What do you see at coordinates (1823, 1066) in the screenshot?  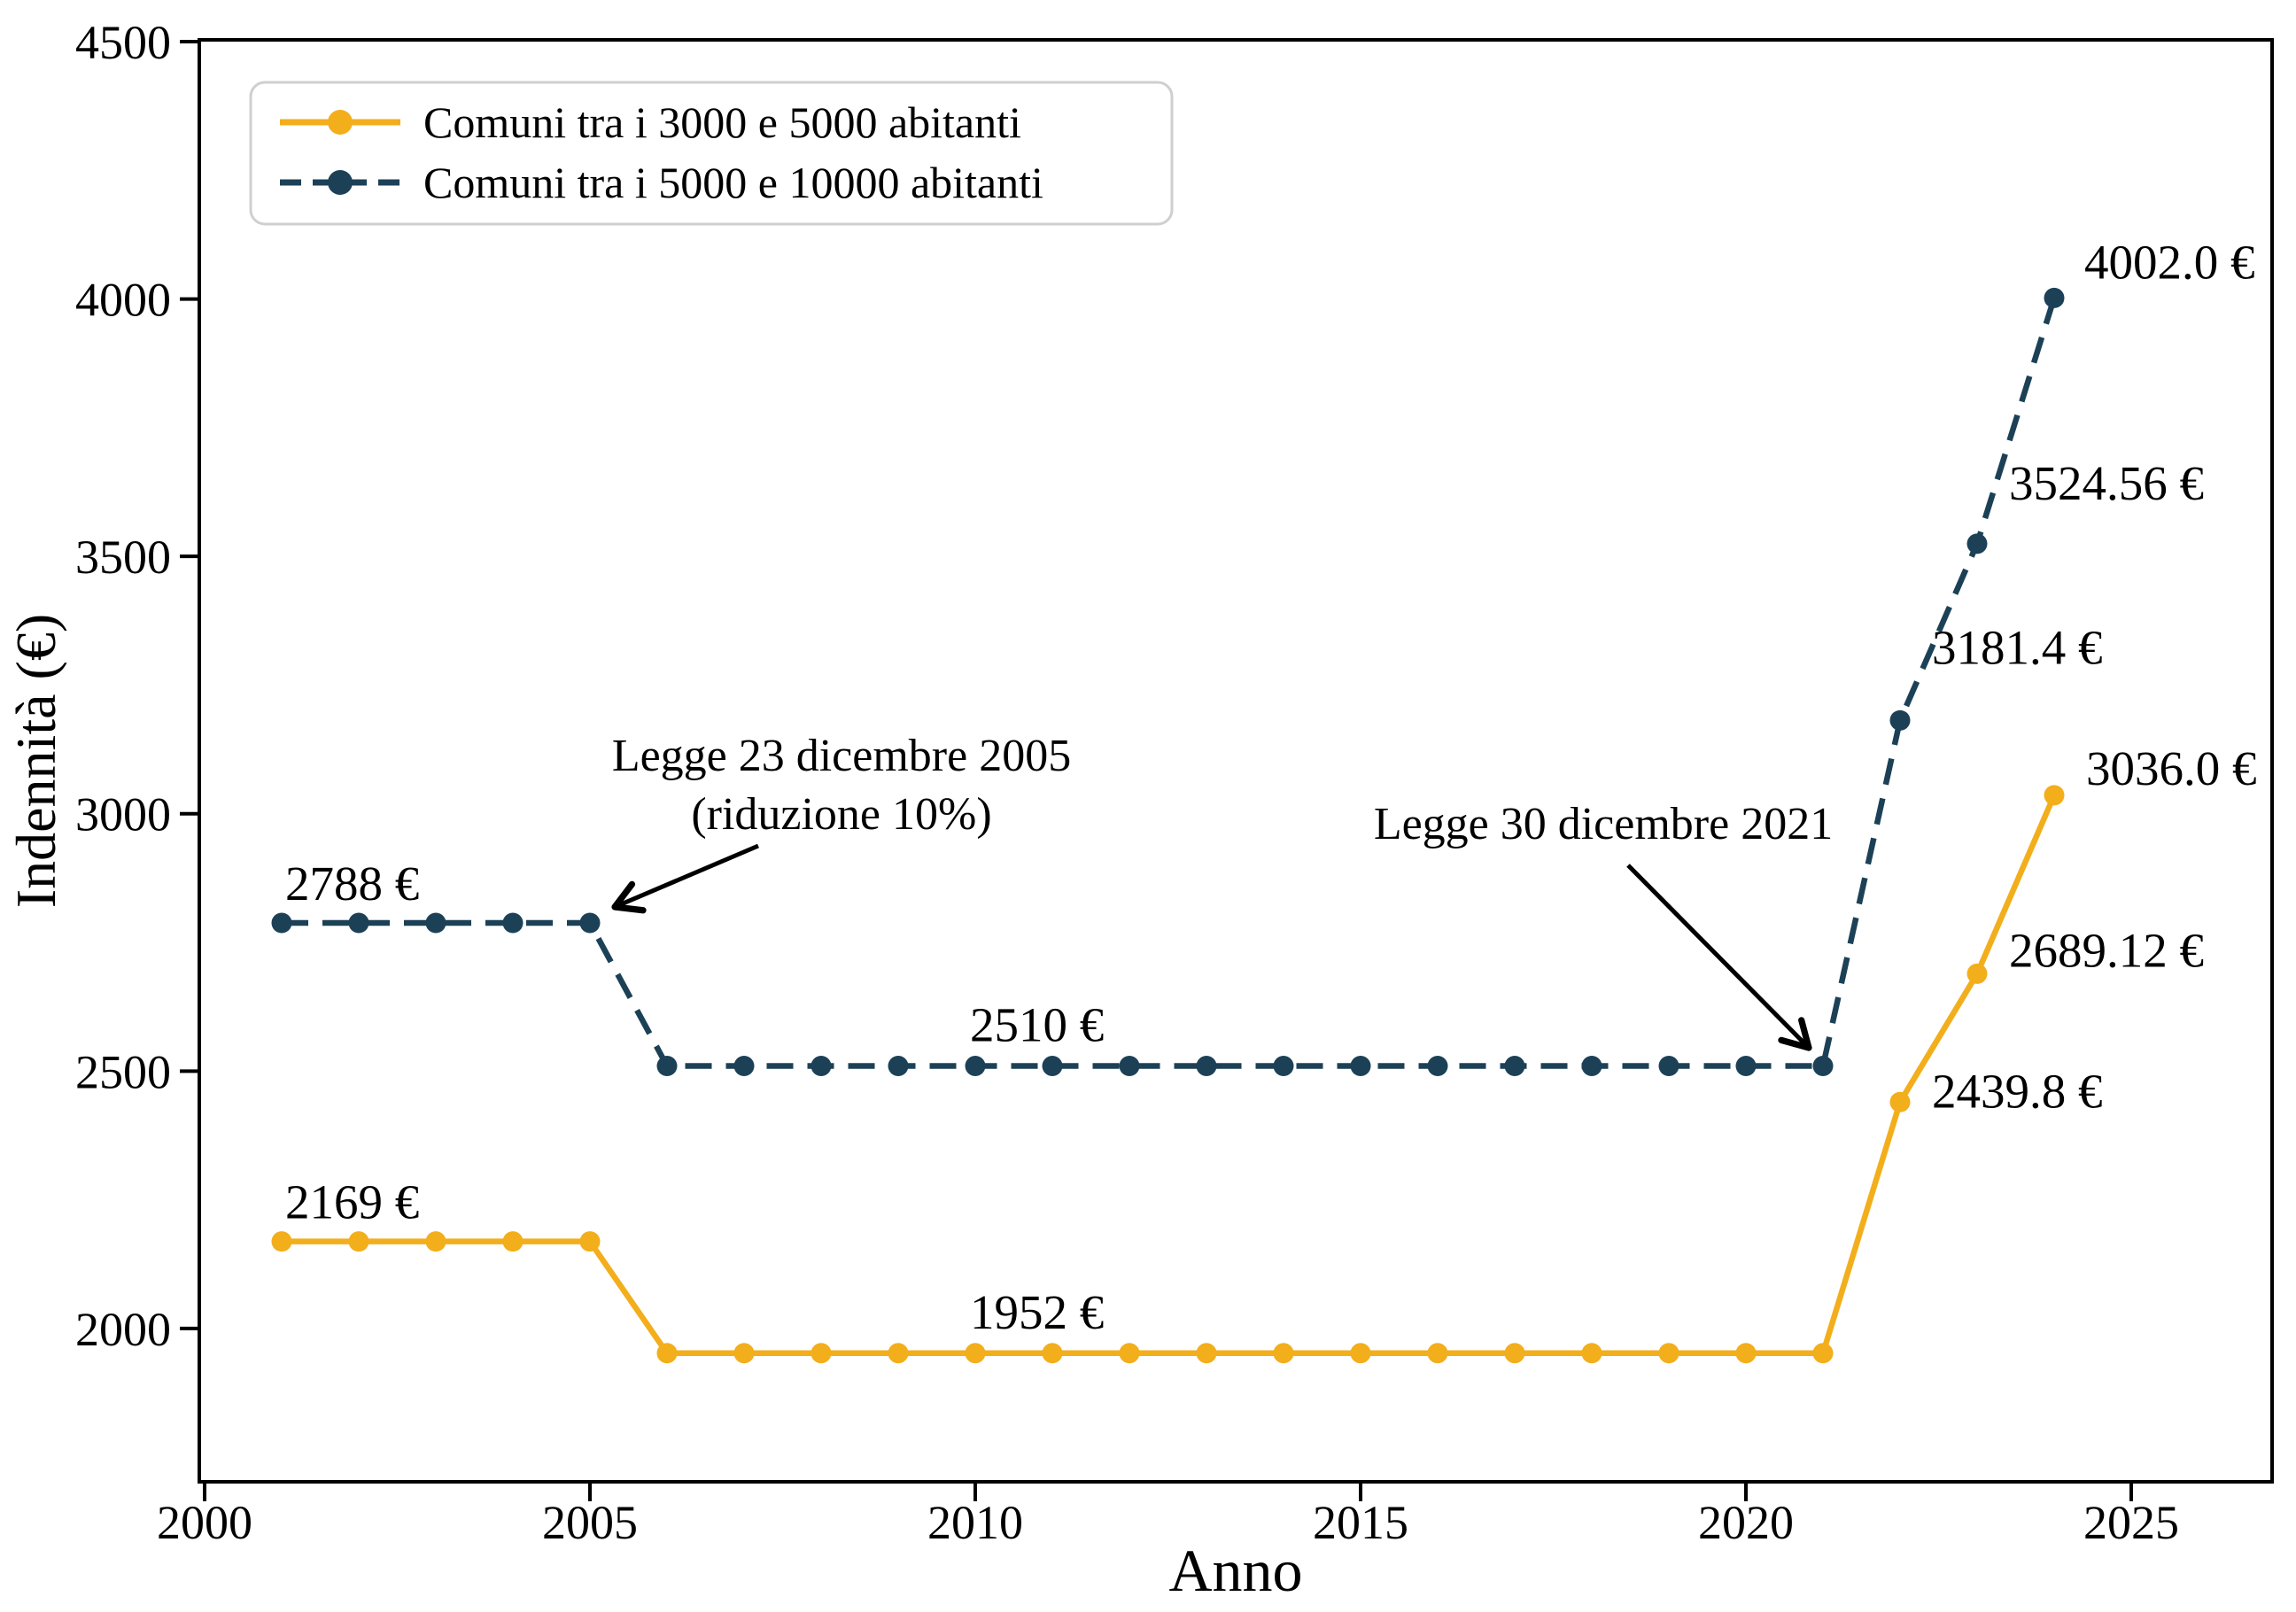 I see `data-point-s1-2021` at bounding box center [1823, 1066].